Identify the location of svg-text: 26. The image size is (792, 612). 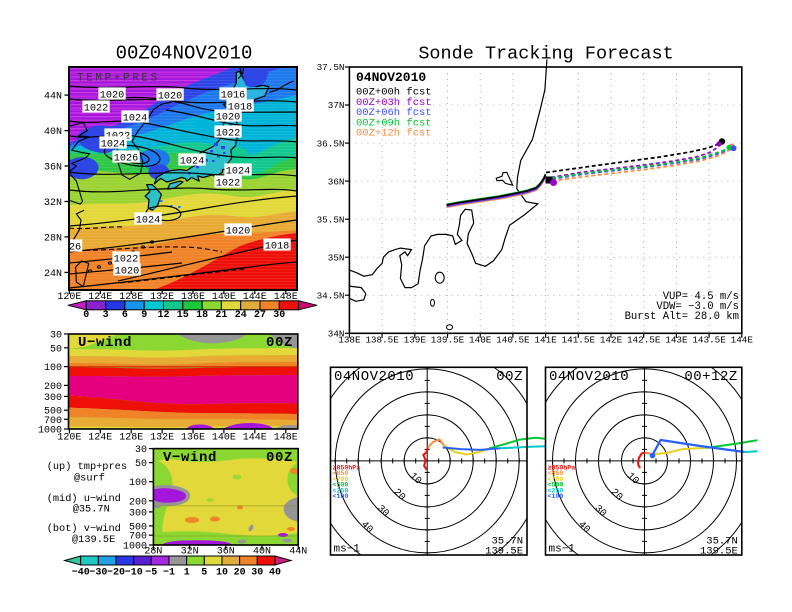
(75, 248).